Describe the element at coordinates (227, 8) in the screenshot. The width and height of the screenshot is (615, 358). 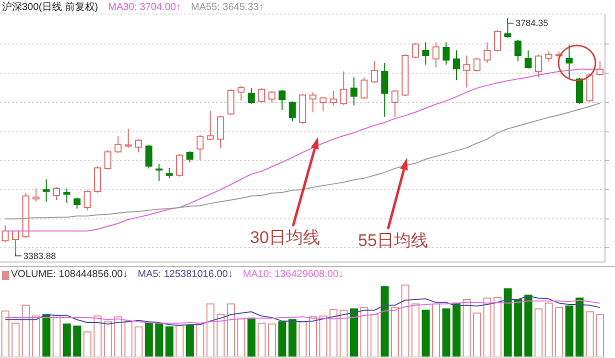
I see `text: MA55: 3645.33↑` at that location.